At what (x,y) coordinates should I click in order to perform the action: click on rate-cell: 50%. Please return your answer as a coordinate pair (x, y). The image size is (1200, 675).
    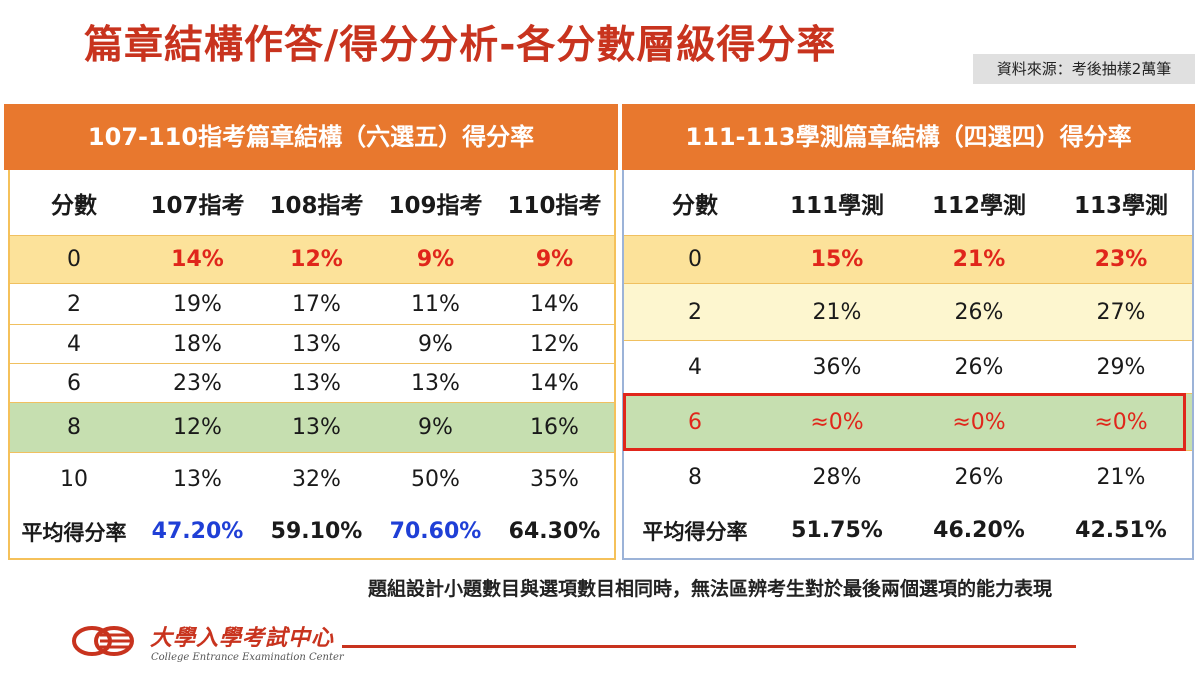
    Looking at the image, I should click on (435, 479).